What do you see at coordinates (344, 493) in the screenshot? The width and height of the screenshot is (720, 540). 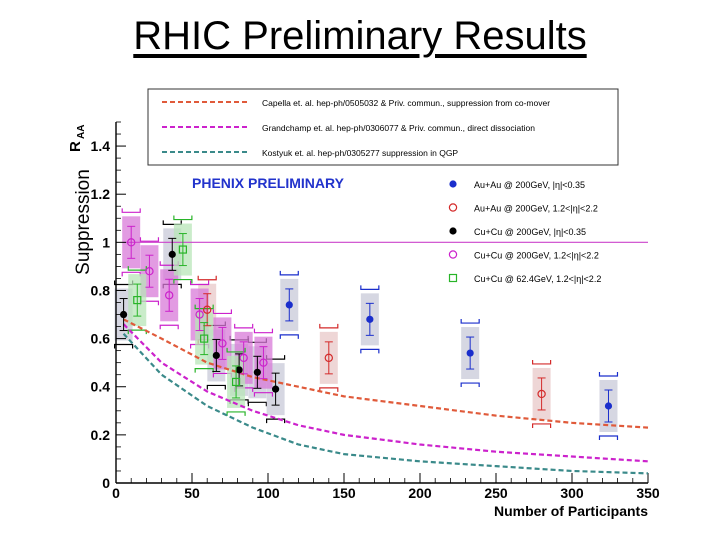 I see `x-tick-label: 150` at bounding box center [344, 493].